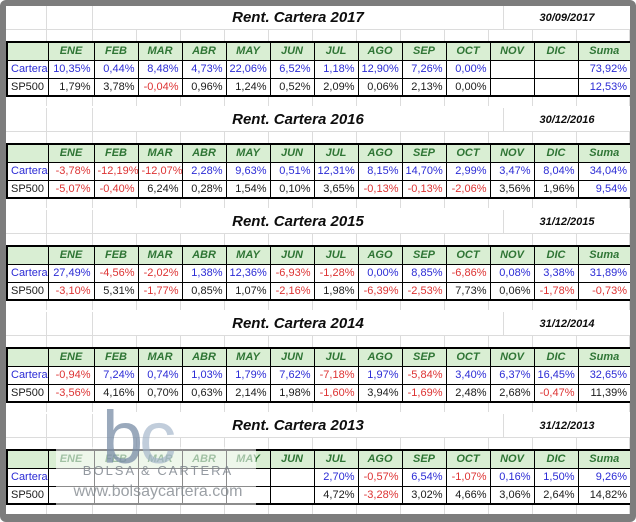 This screenshot has height=522, width=636. I want to click on sp500-oct-value: 4,66%, so click(468, 495).